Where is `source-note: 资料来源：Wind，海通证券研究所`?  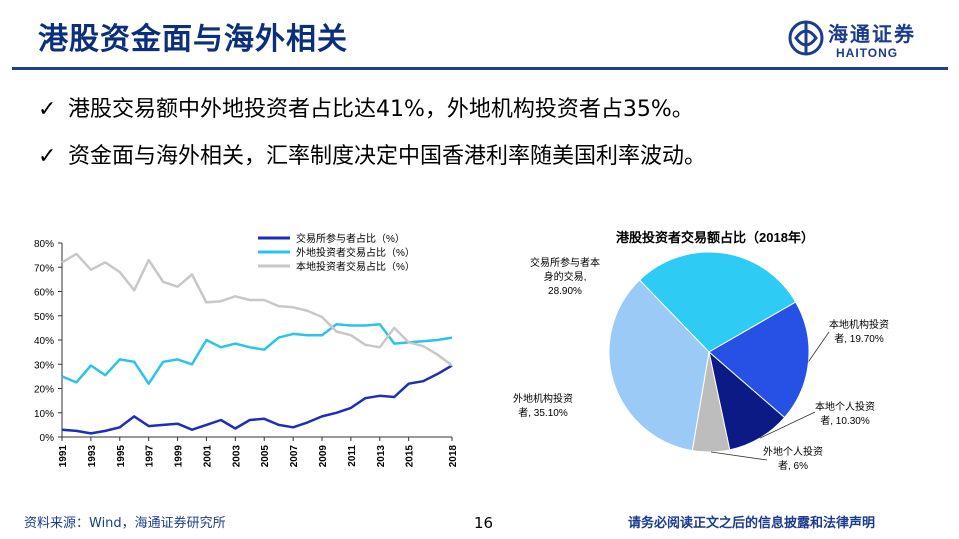
source-note: 资料来源：Wind，海通证券研究所 is located at coordinates (125, 523).